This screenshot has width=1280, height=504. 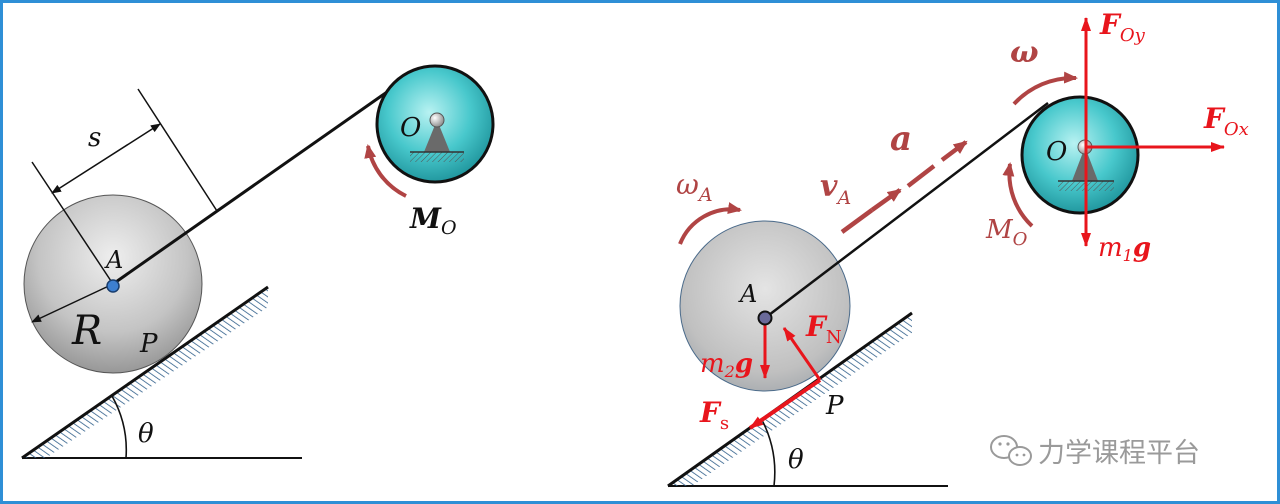 What do you see at coordinates (1011, 450) in the screenshot?
I see `wechat-icon` at bounding box center [1011, 450].